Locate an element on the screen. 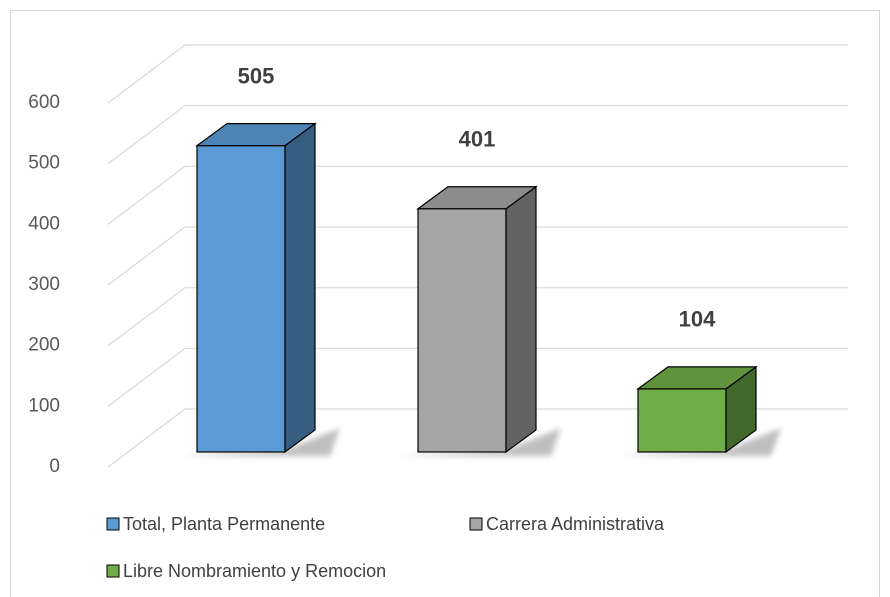  legend-label: Carrera Administrativa is located at coordinates (575, 524).